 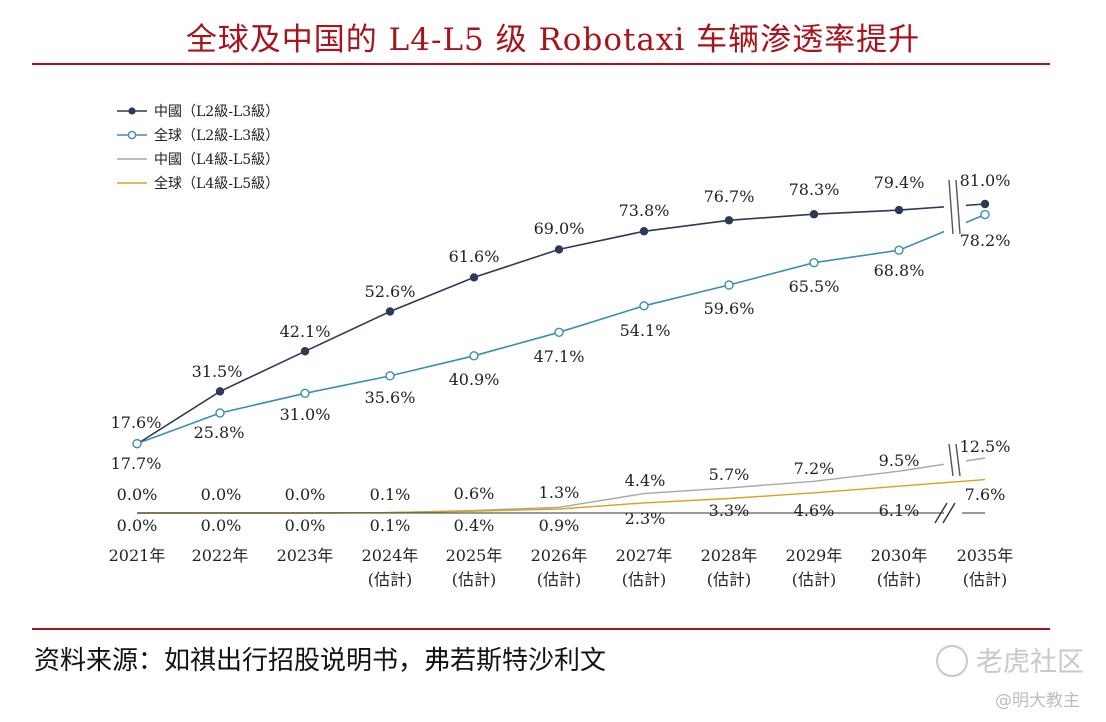 I want to click on data-label-global-l2l3-7: 59.6%, so click(x=729, y=308).